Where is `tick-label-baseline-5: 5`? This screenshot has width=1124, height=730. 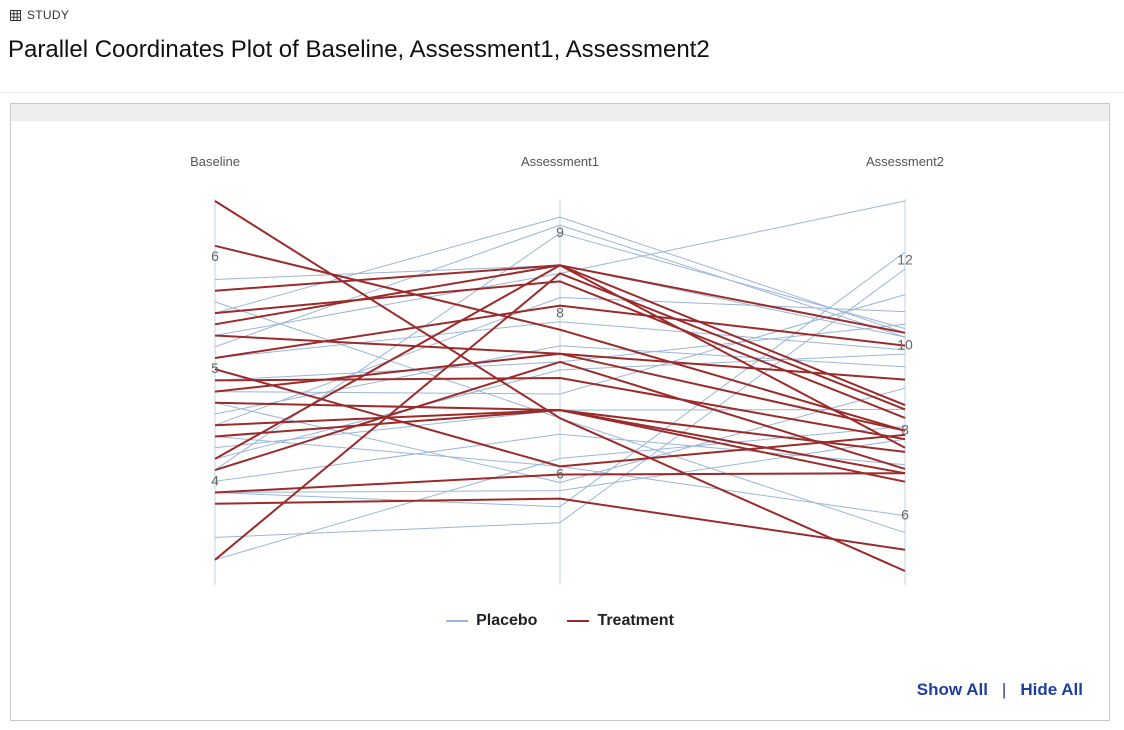
tick-label-baseline-5: 5 is located at coordinates (215, 368).